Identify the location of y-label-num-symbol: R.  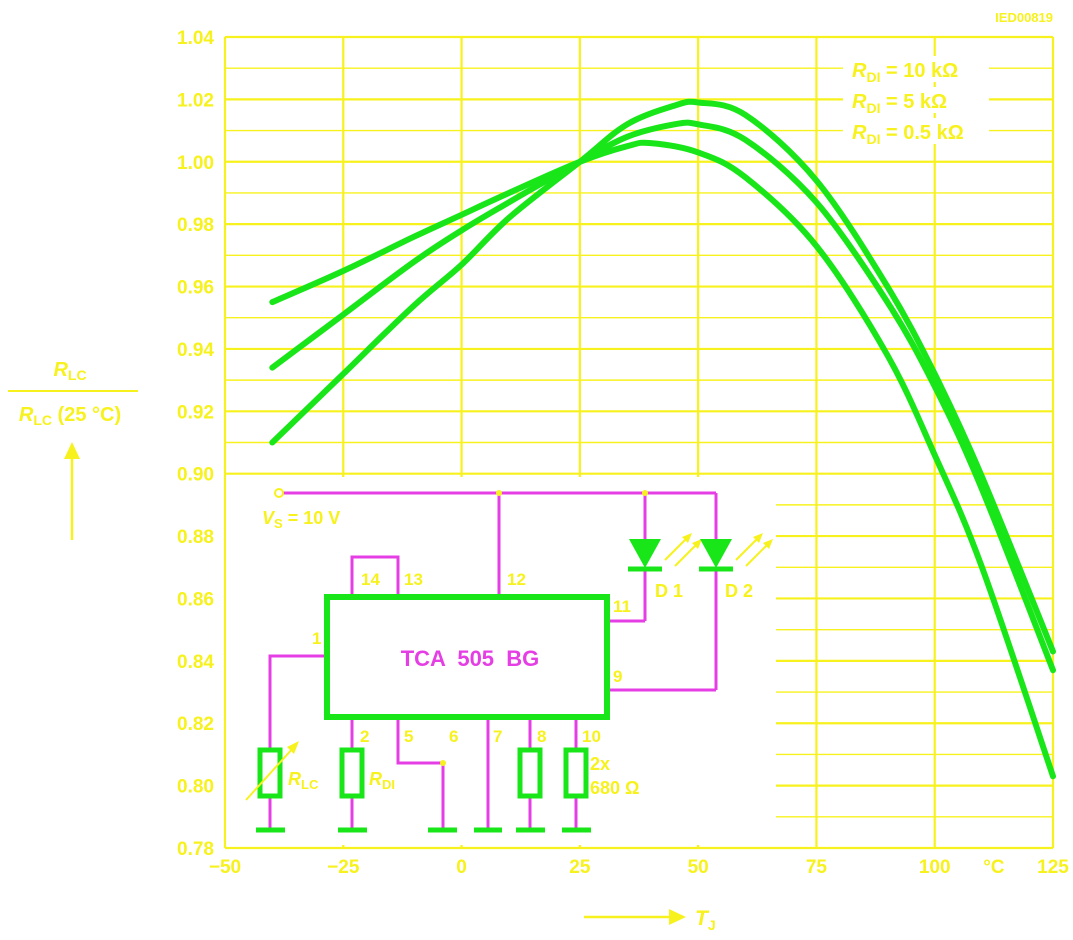
(60, 370).